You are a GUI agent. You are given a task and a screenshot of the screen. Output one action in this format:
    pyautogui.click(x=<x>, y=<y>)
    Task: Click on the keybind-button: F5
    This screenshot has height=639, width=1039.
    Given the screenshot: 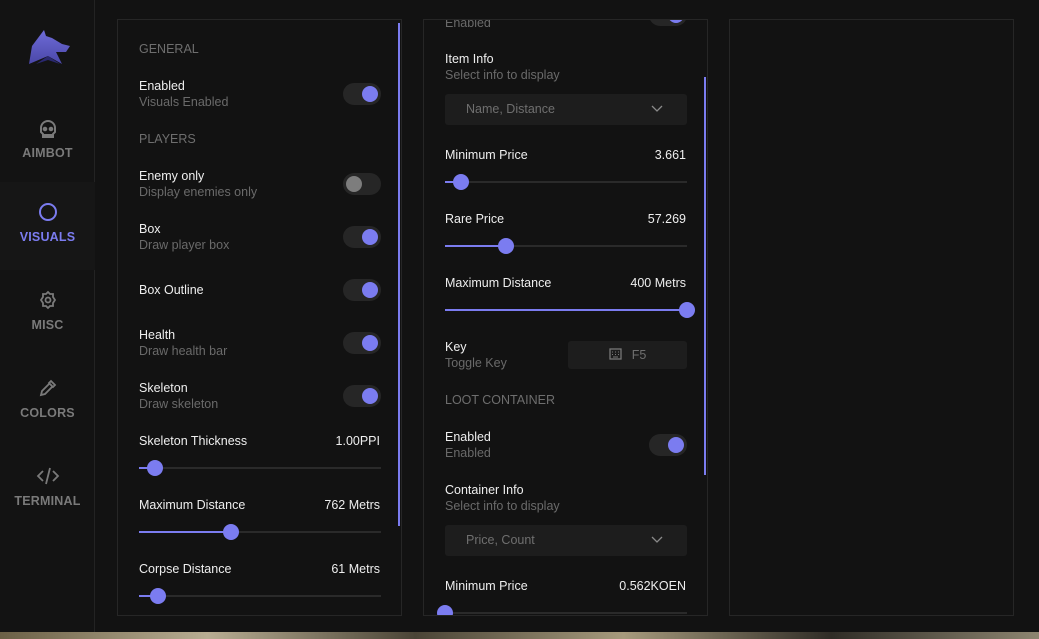 What is the action you would take?
    pyautogui.click(x=627, y=355)
    